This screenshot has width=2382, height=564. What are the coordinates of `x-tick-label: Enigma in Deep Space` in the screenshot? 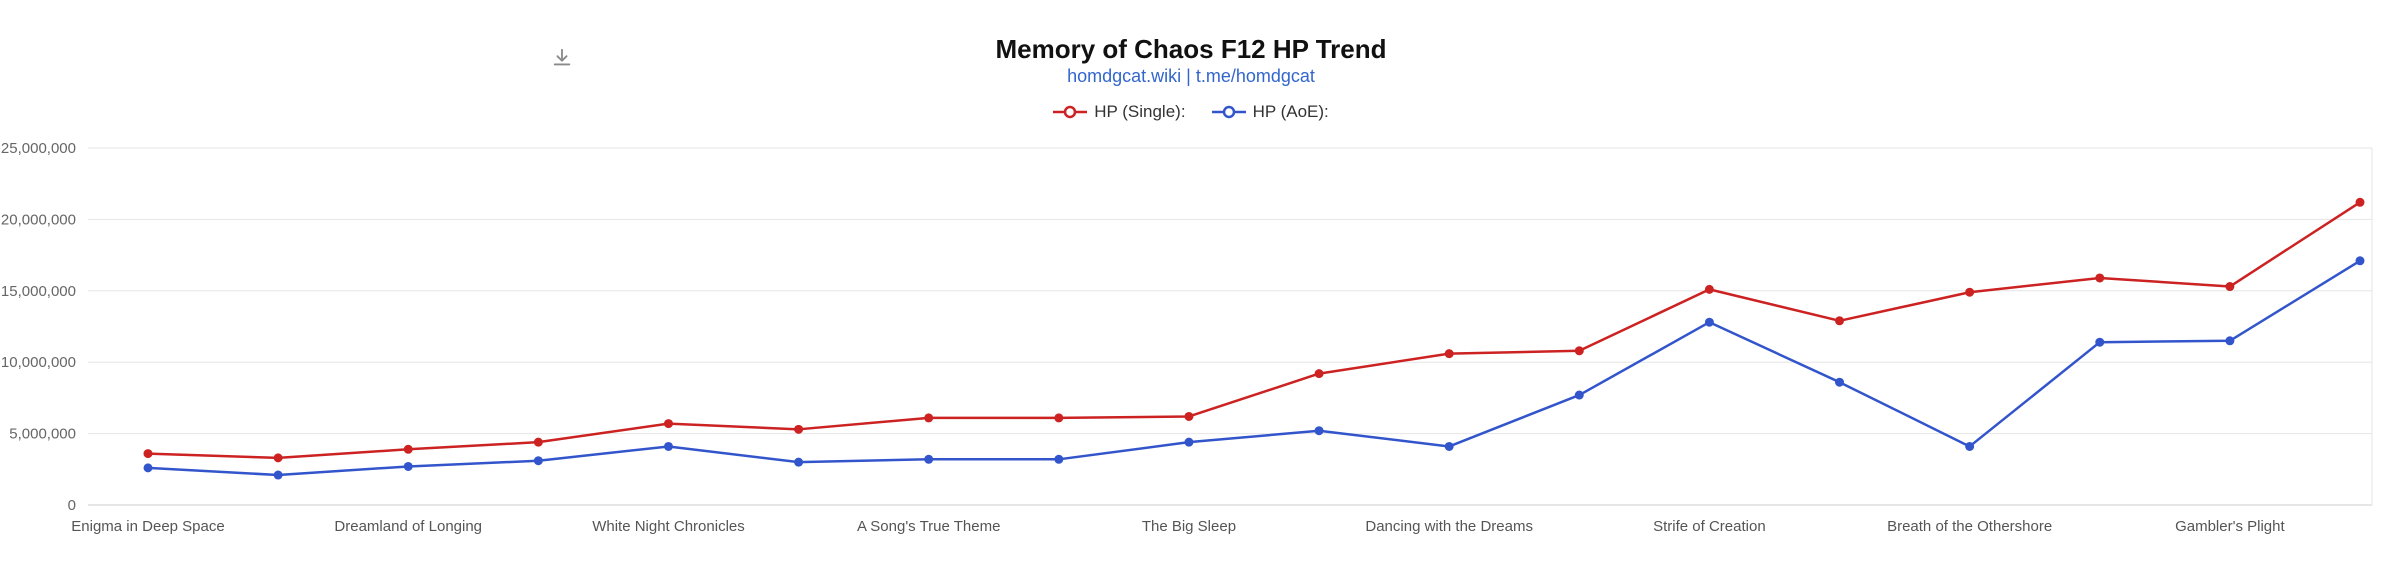 It's located at (147, 526).